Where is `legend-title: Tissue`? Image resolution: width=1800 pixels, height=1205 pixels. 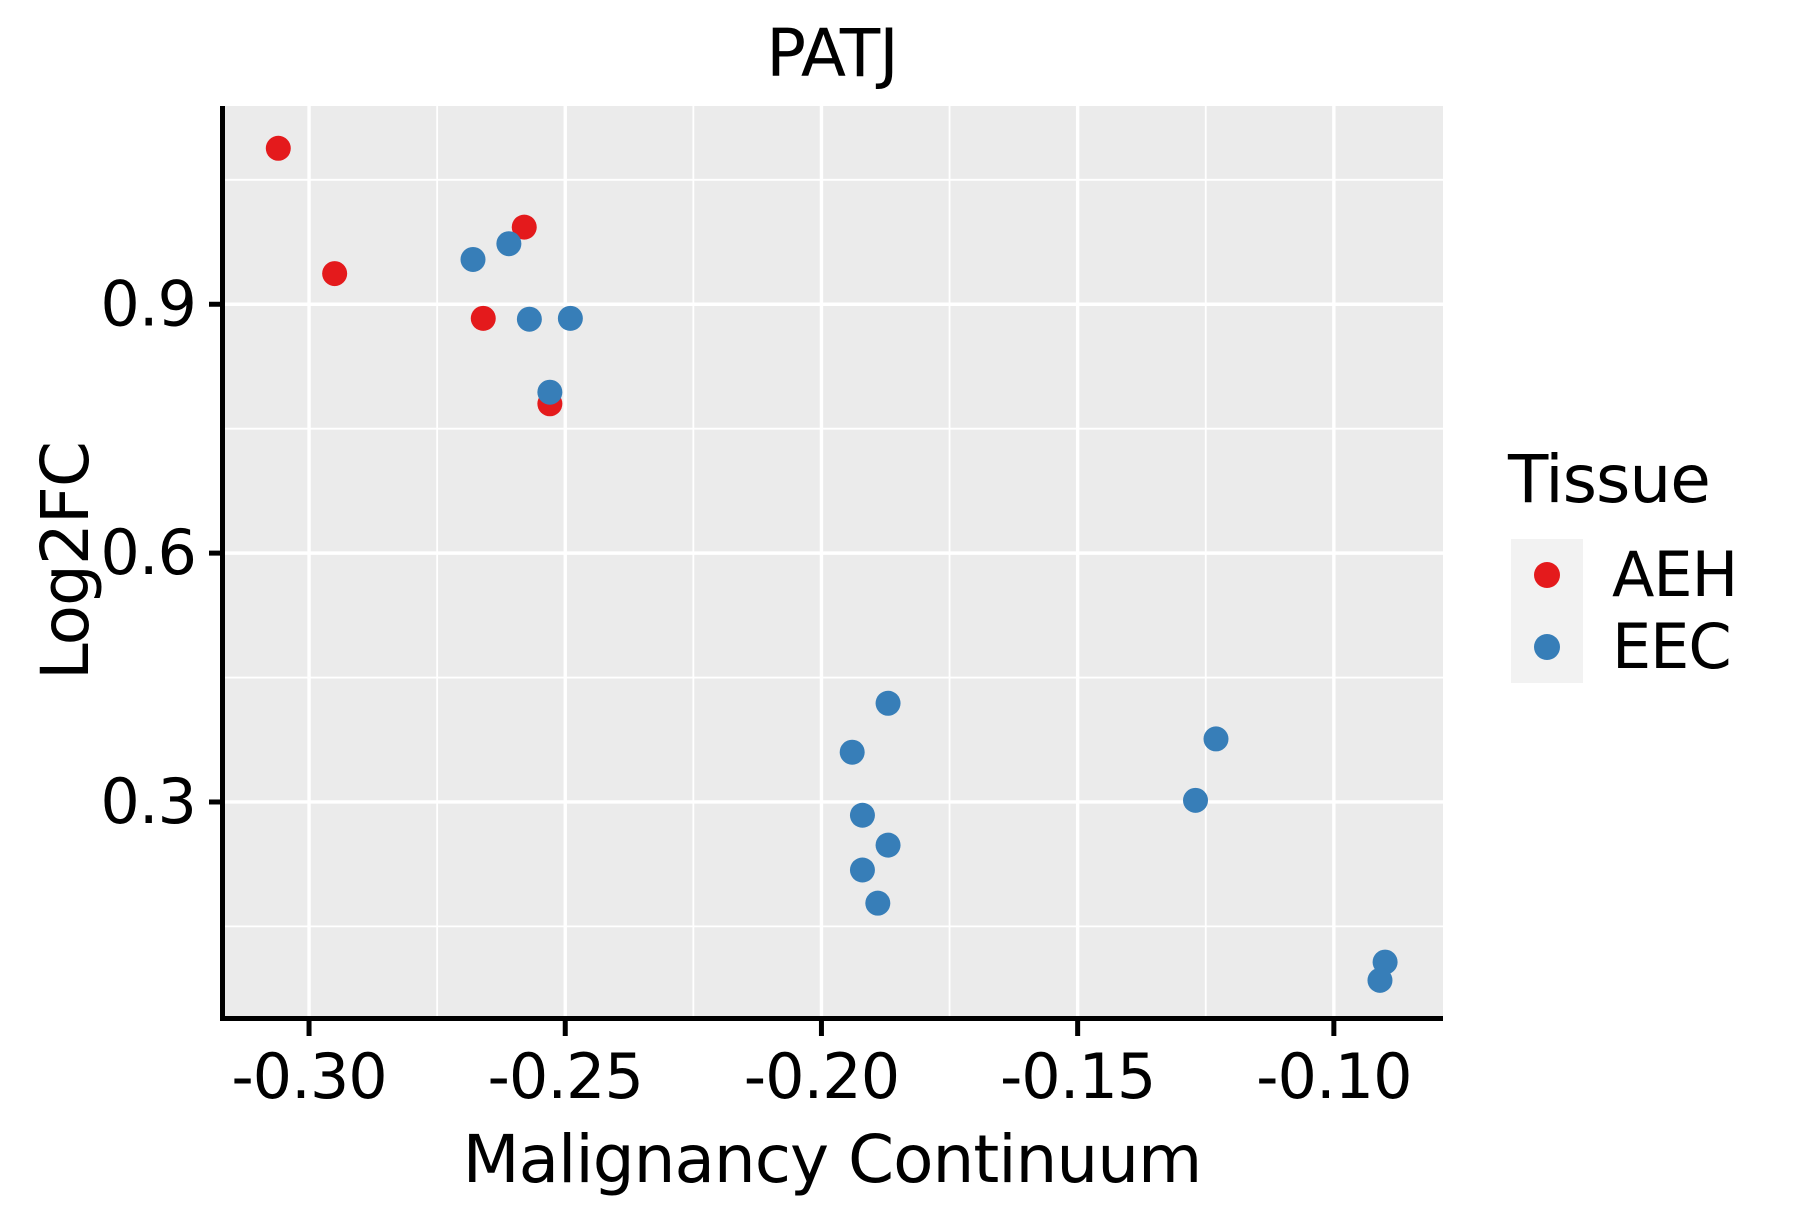 legend-title: Tissue is located at coordinates (1608, 479).